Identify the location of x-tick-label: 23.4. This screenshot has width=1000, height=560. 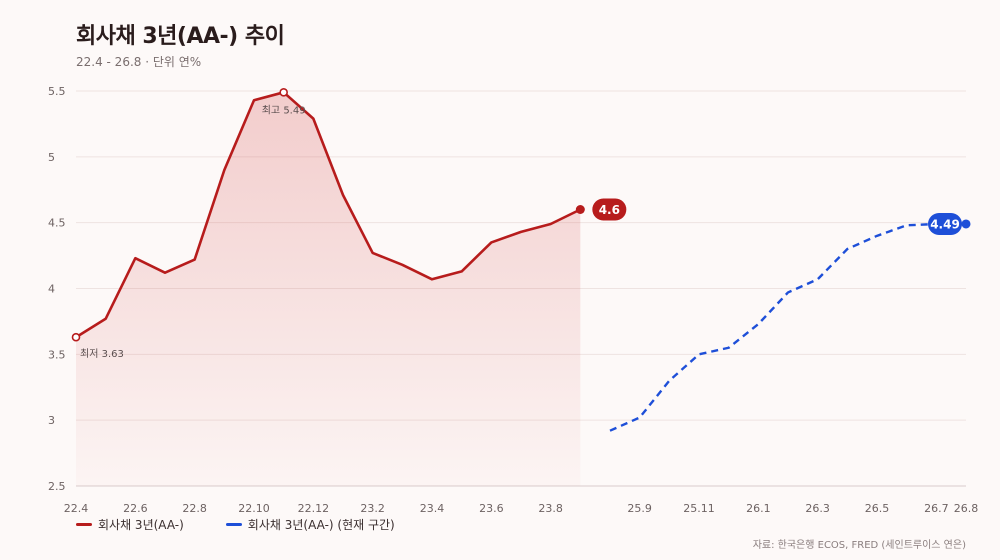
(432, 508).